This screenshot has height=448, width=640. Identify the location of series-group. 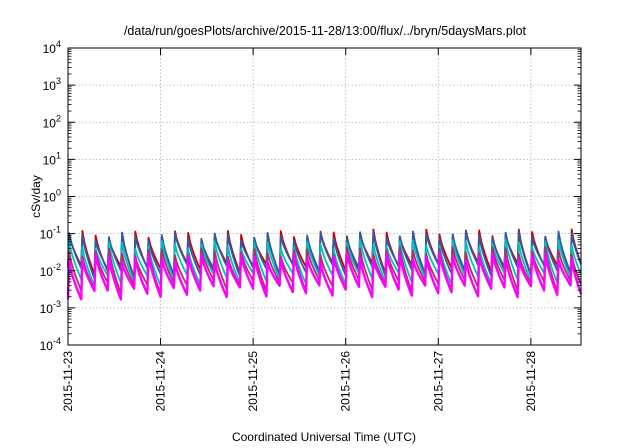
(324, 264).